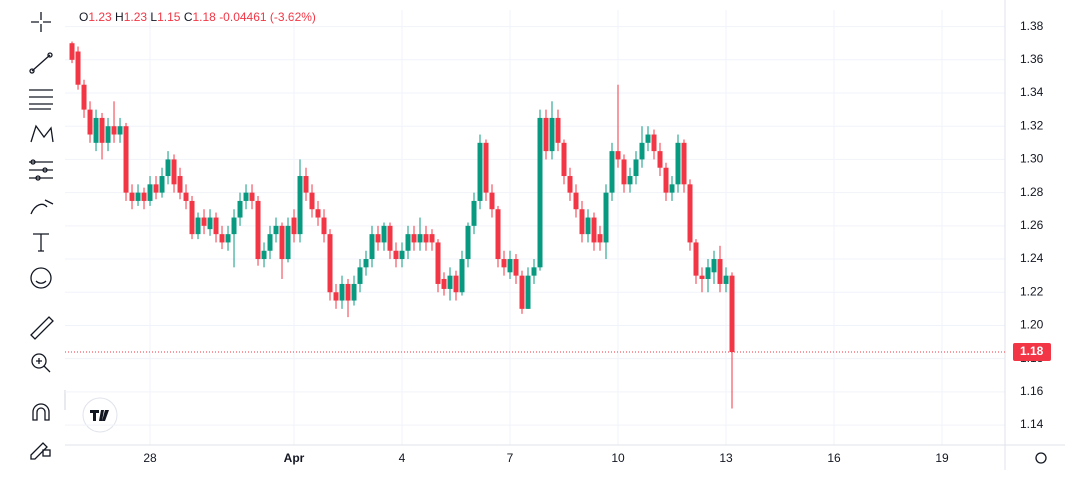 The image size is (1065, 492). Describe the element at coordinates (41, 278) in the screenshot. I see `emoji-tool` at that location.